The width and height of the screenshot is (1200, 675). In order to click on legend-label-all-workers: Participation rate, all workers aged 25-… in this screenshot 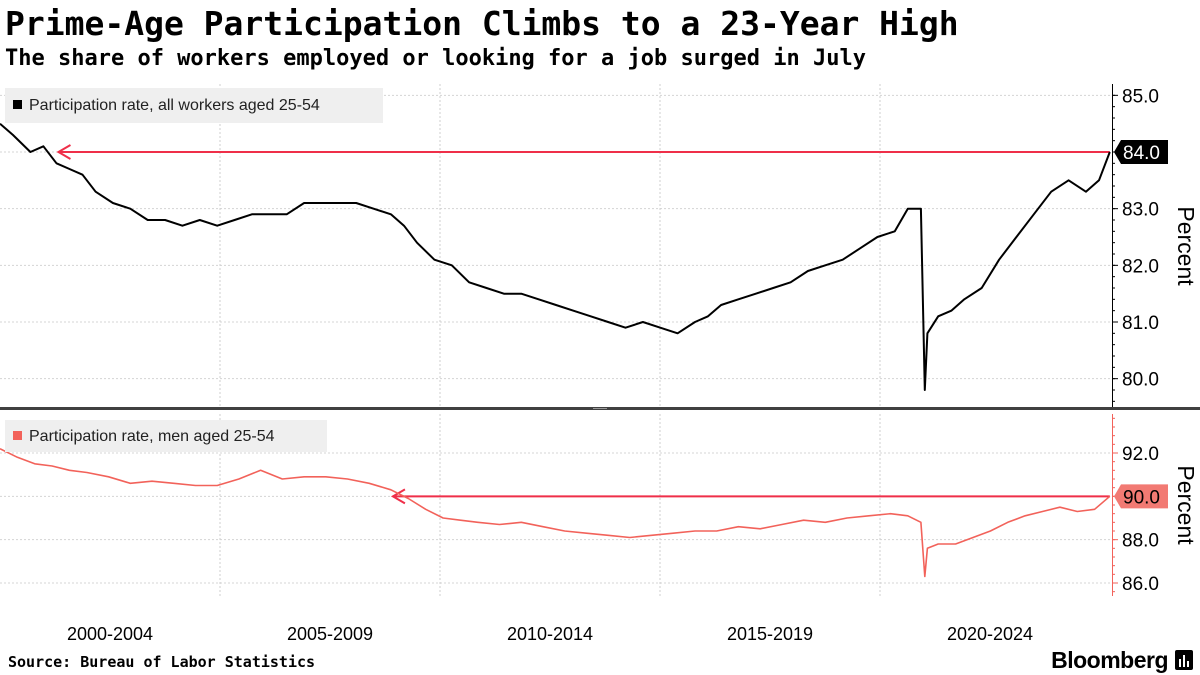, I will do `click(174, 105)`.